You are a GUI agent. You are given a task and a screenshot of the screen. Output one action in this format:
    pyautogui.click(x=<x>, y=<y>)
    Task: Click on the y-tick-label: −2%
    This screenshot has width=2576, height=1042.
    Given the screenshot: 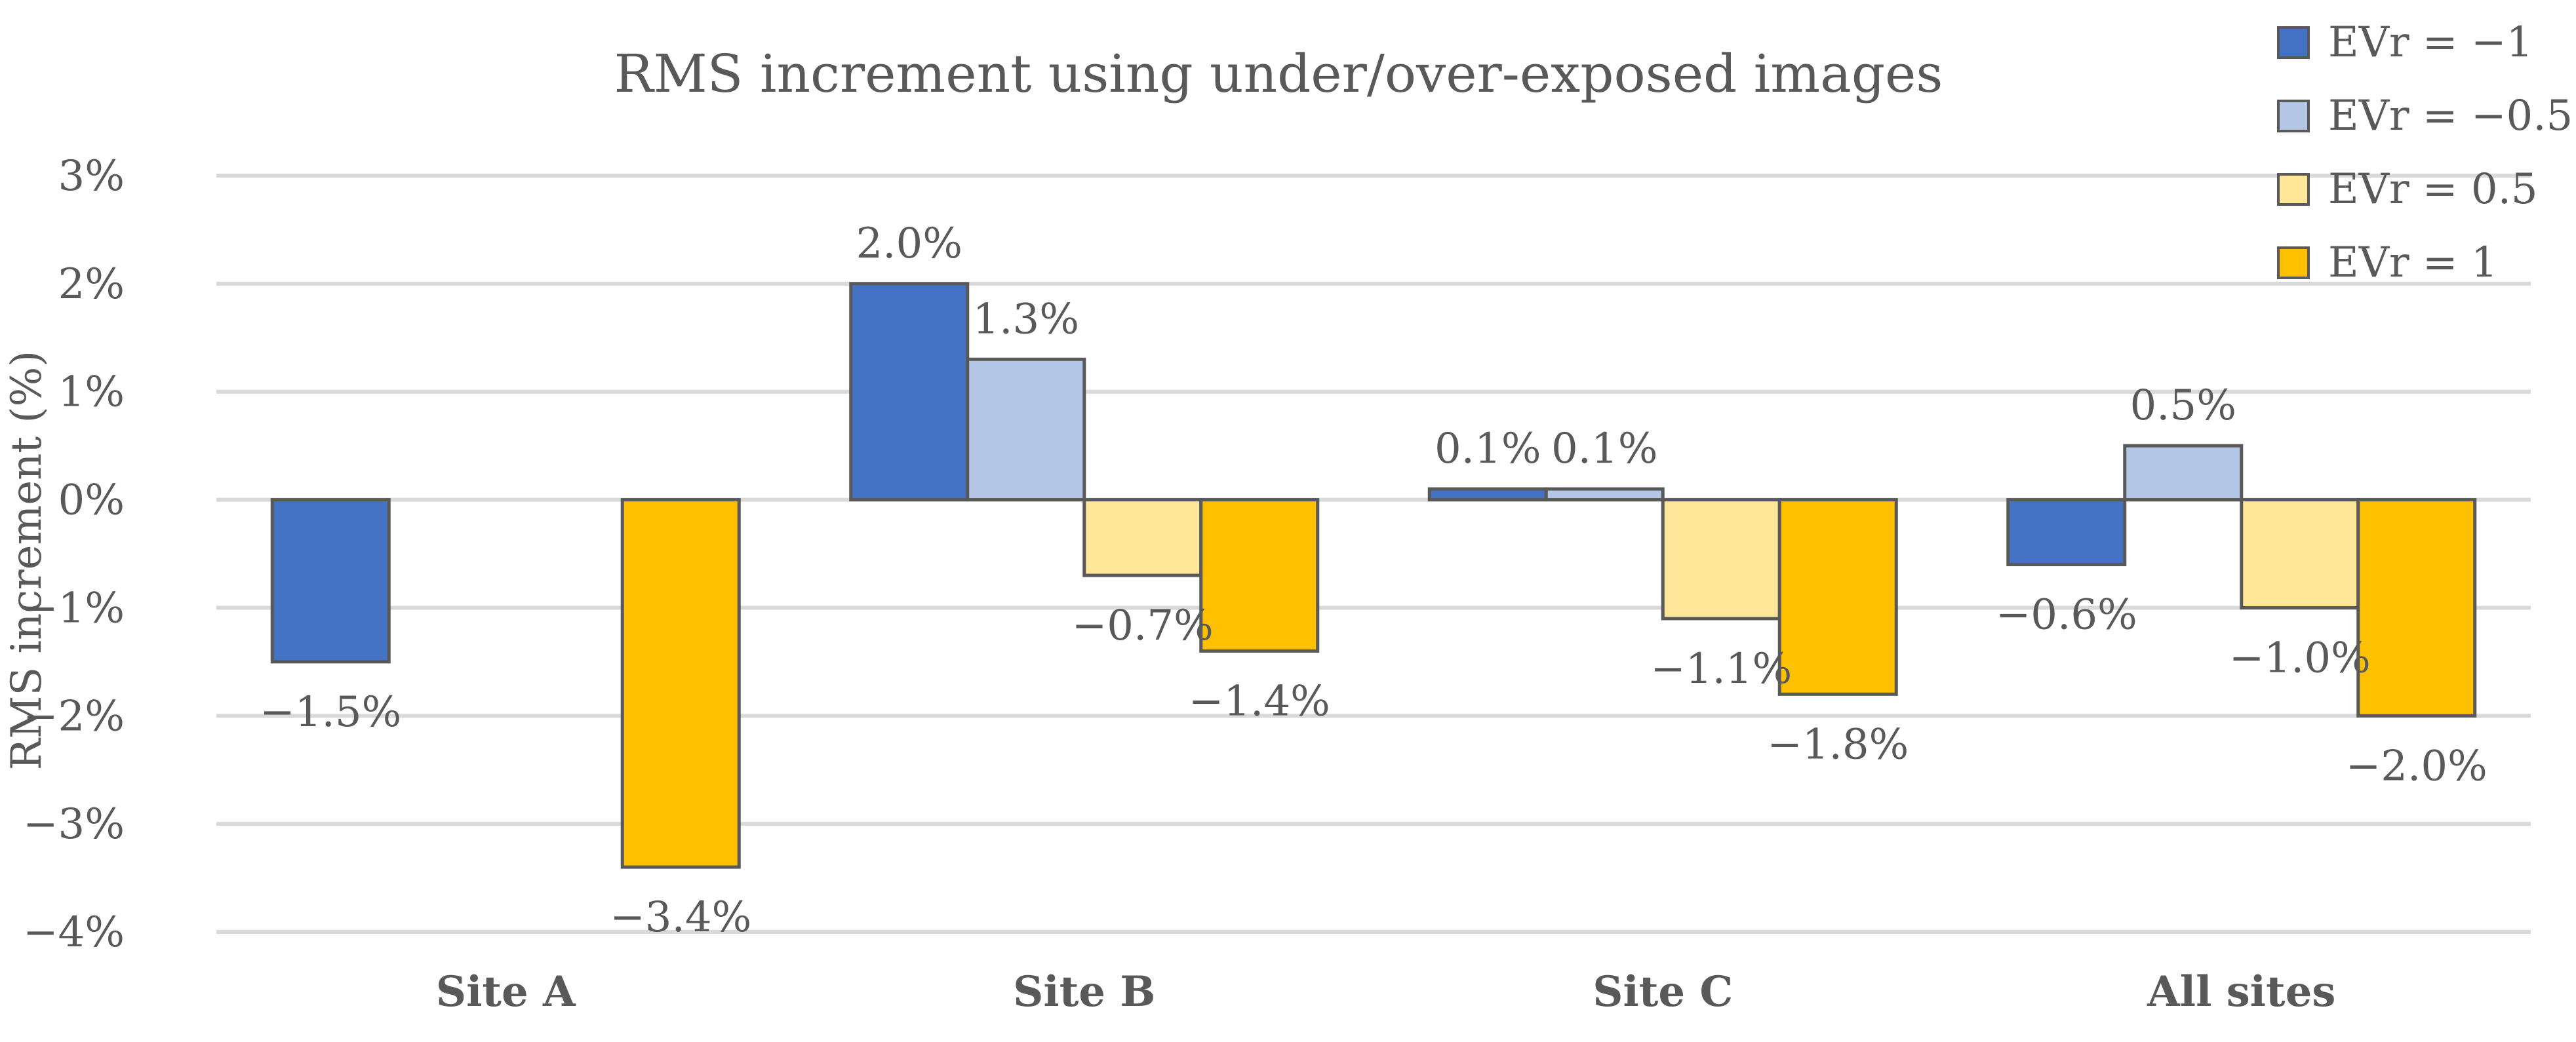 What is the action you would take?
    pyautogui.click(x=74, y=716)
    